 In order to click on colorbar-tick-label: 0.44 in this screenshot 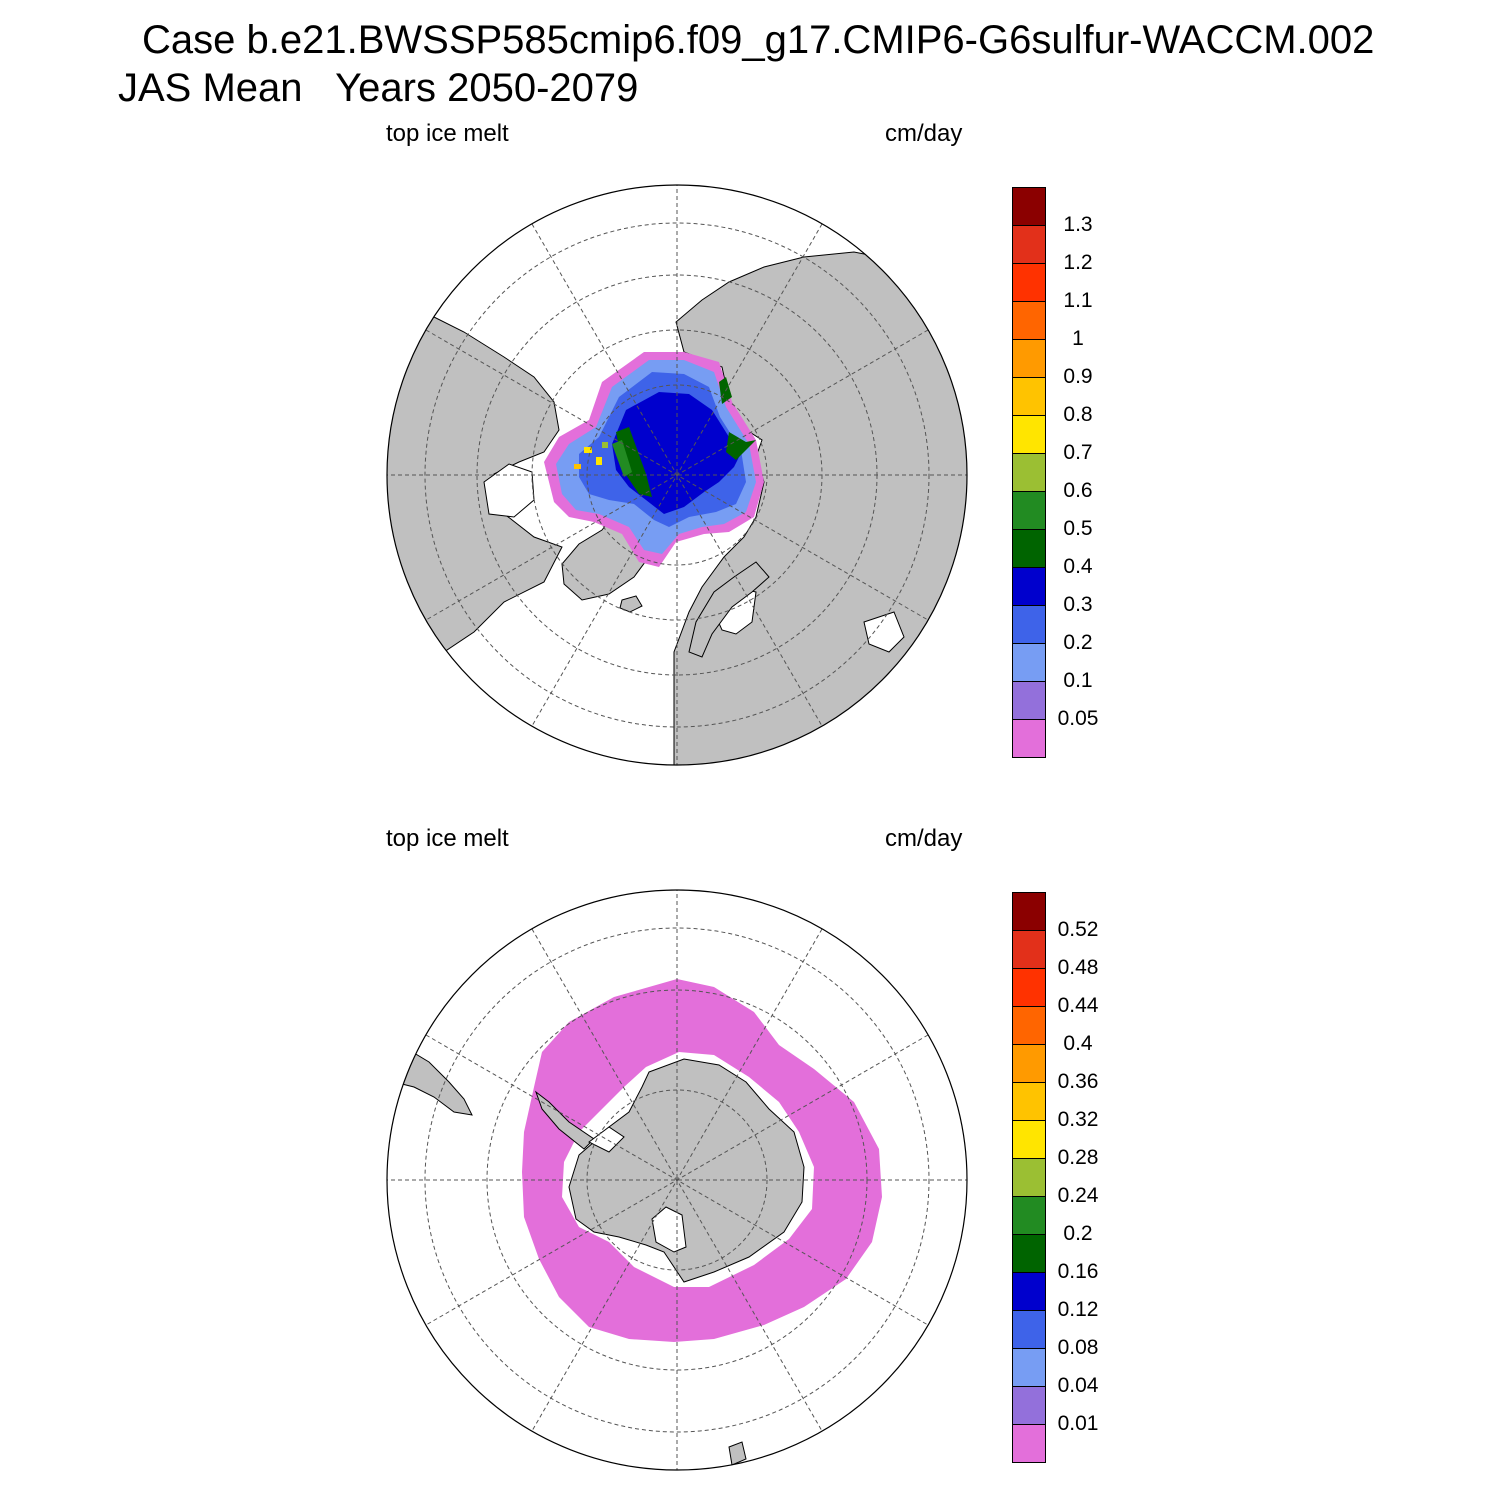, I will do `click(1078, 1005)`.